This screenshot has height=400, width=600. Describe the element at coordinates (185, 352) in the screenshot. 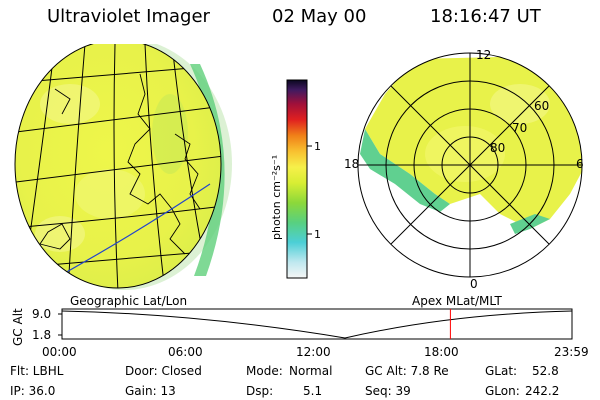

I see `altitude-xtick-label: 06:00` at that location.